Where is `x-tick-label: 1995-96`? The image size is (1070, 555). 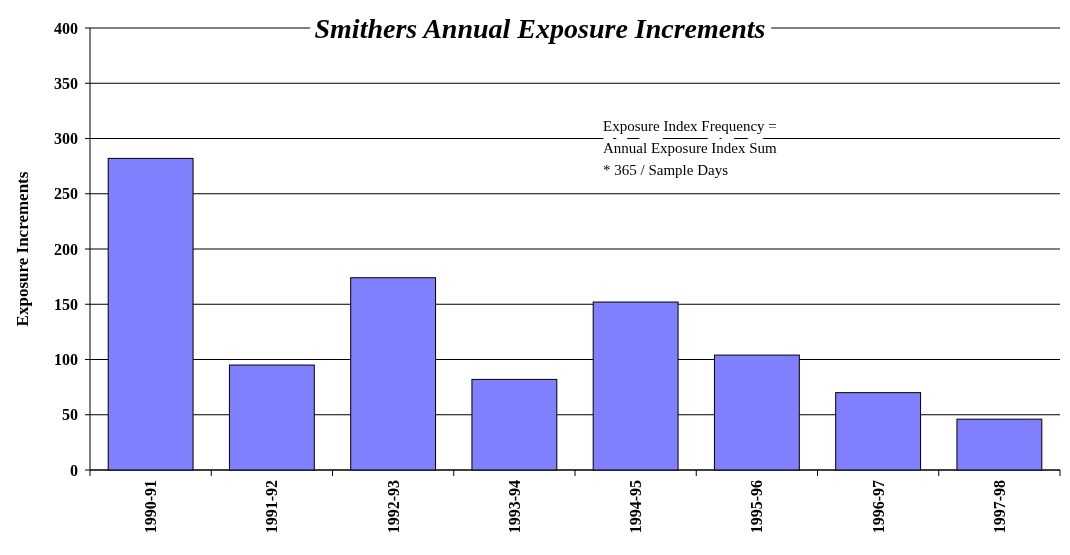
x-tick-label: 1995-96 is located at coordinates (757, 507).